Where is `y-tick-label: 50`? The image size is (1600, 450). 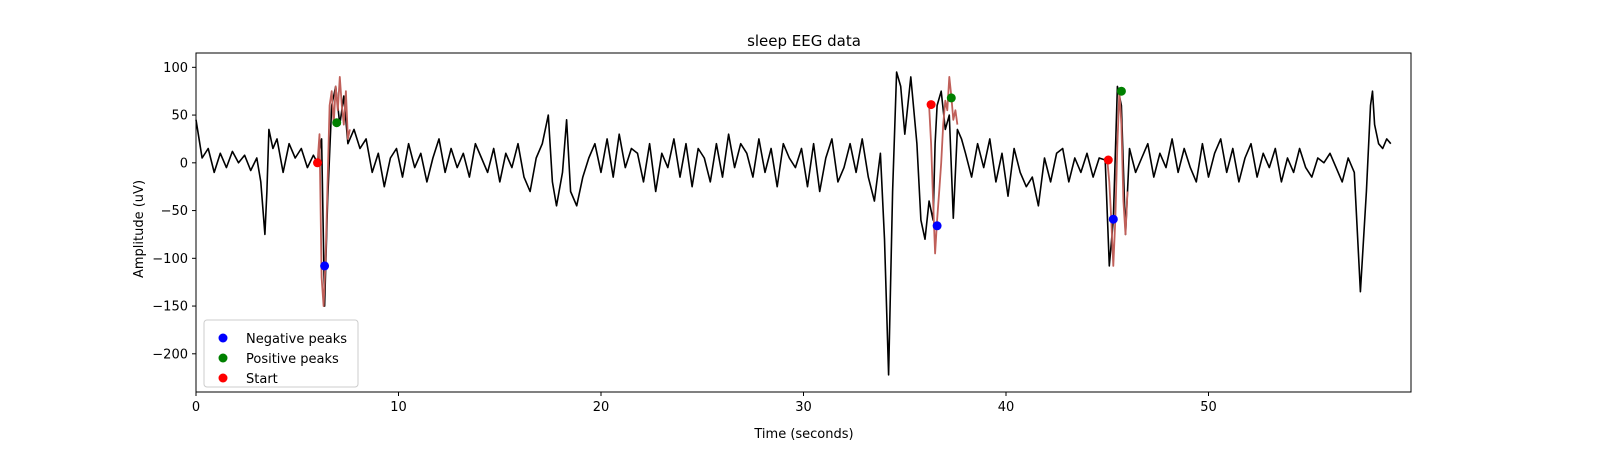
y-tick-label: 50 is located at coordinates (179, 116).